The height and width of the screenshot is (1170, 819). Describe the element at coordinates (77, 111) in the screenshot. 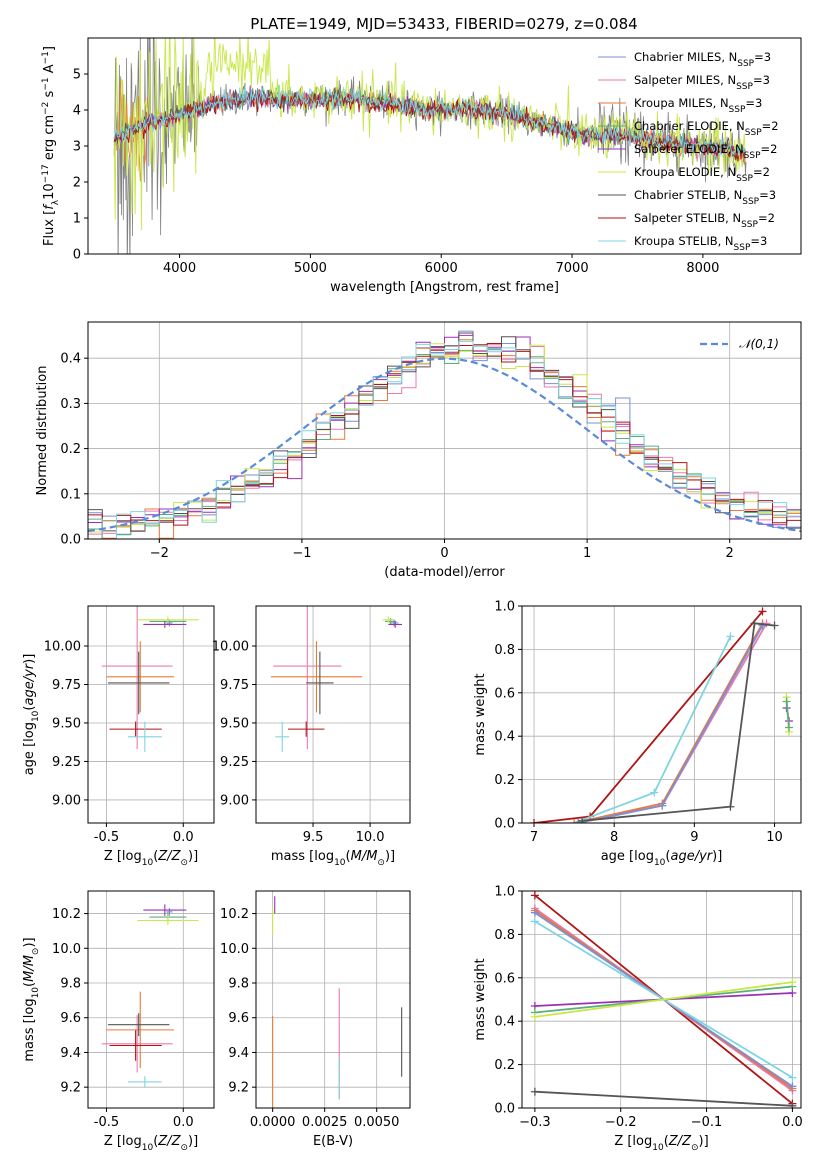

I see `y-tick-label: 4` at that location.